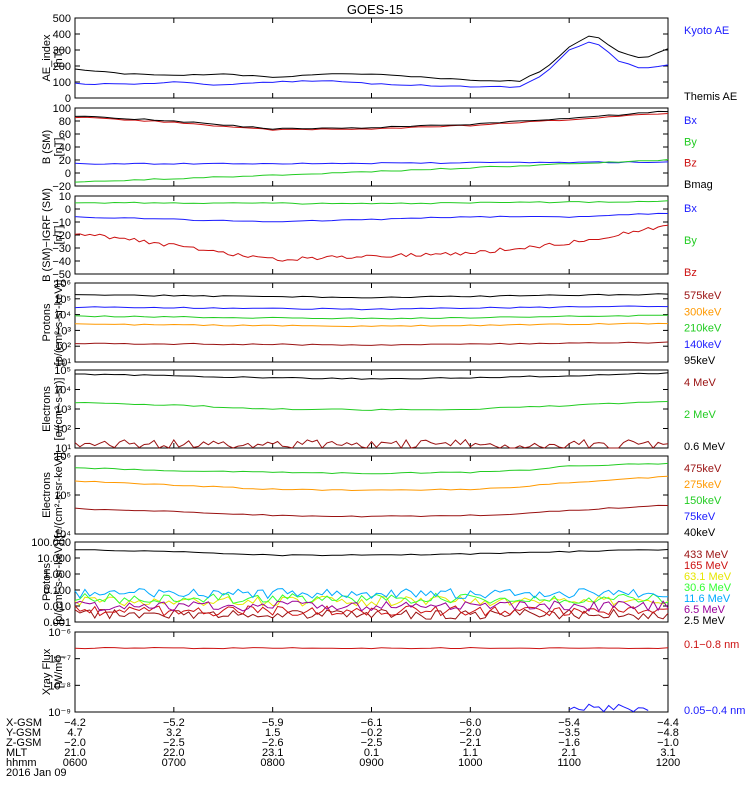 Image resolution: width=750 pixels, height=800 pixels. I want to click on y-axis-label: AE_index, so click(47, 58).